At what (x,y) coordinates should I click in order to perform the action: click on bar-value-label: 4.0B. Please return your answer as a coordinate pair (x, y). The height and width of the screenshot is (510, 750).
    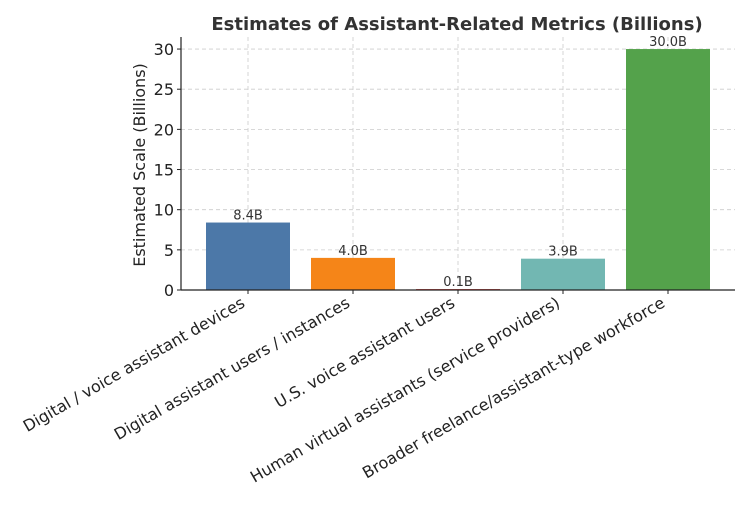
    Looking at the image, I should click on (353, 251).